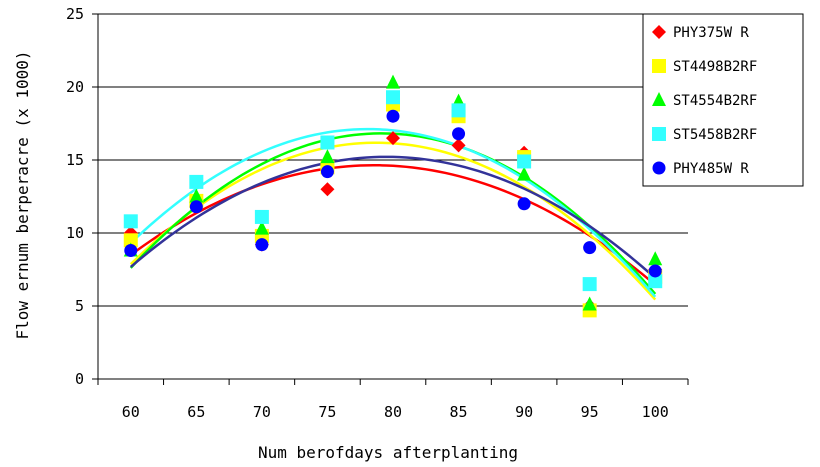 This screenshot has height=467, width=820. What do you see at coordinates (22, 195) in the screenshot?
I see `y-axis-title: Flow ernum berperacre (x 1000)` at bounding box center [22, 195].